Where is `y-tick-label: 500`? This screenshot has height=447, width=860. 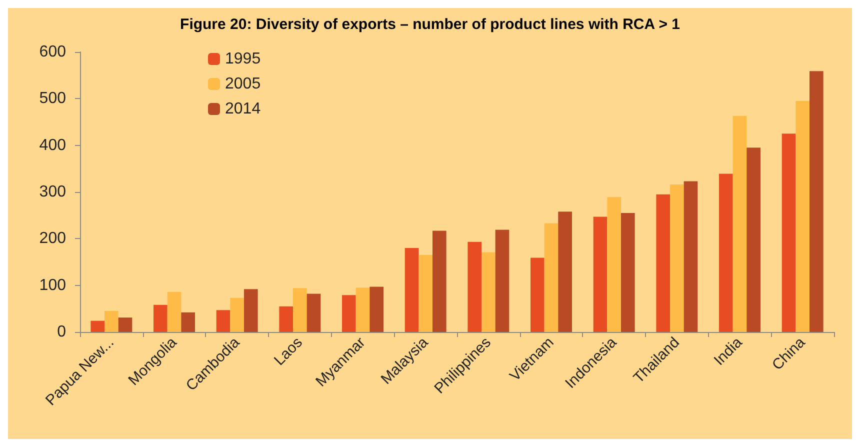 y-tick-label: 500 is located at coordinates (52, 99).